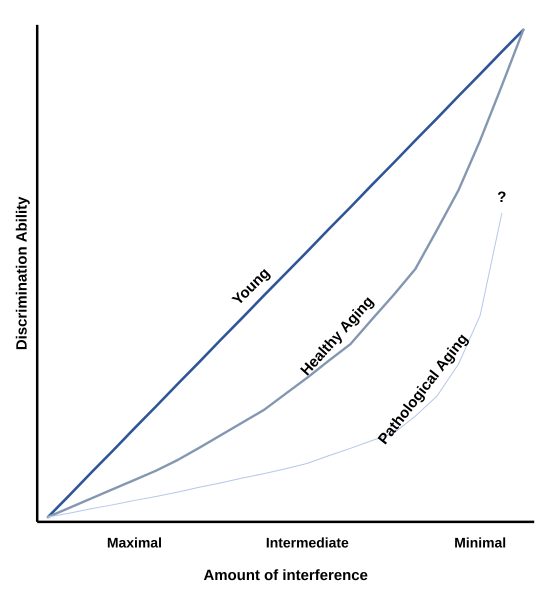 This screenshot has height=599, width=549. What do you see at coordinates (502, 197) in the screenshot?
I see `annotation: ?` at bounding box center [502, 197].